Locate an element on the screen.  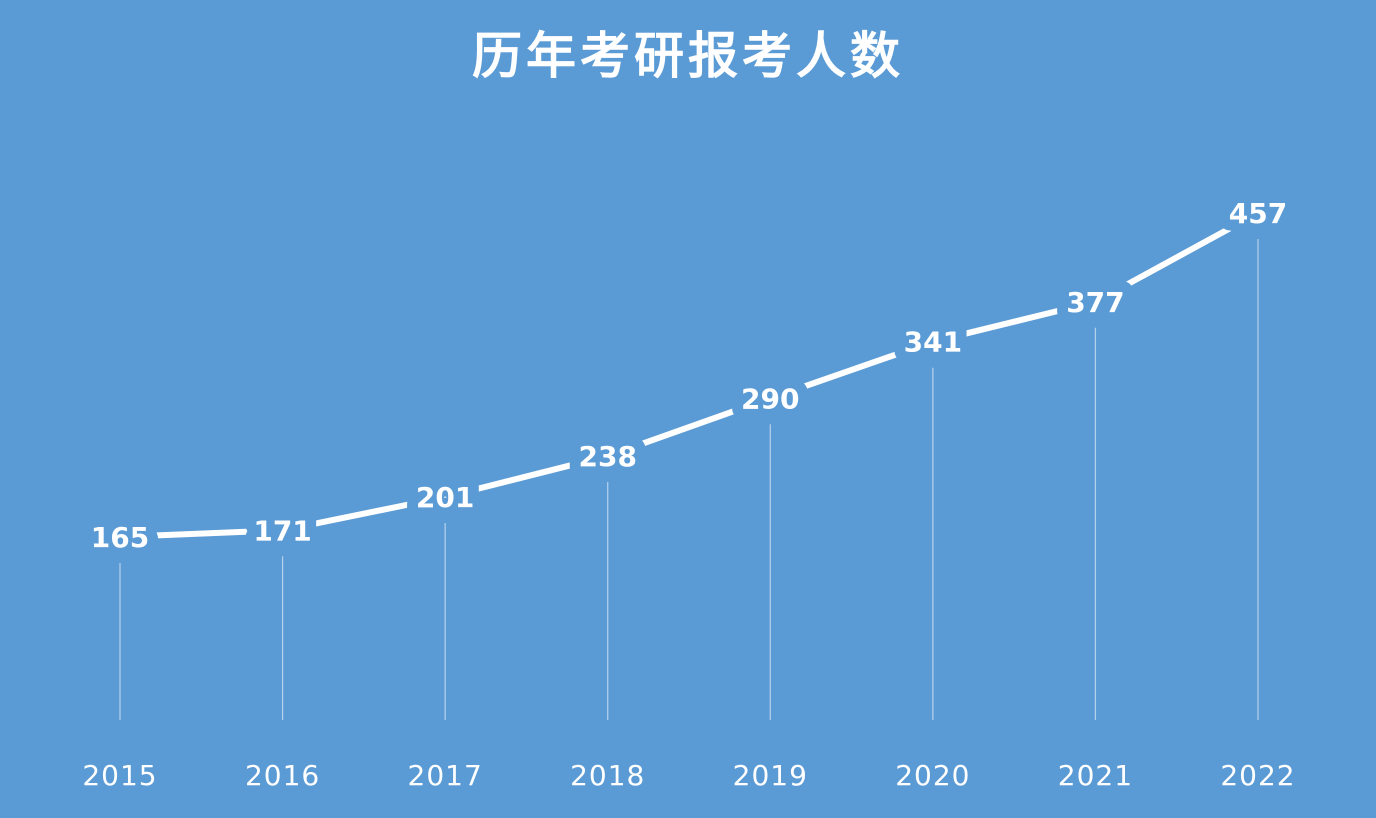
x-tick-label: 2017 is located at coordinates (445, 775).